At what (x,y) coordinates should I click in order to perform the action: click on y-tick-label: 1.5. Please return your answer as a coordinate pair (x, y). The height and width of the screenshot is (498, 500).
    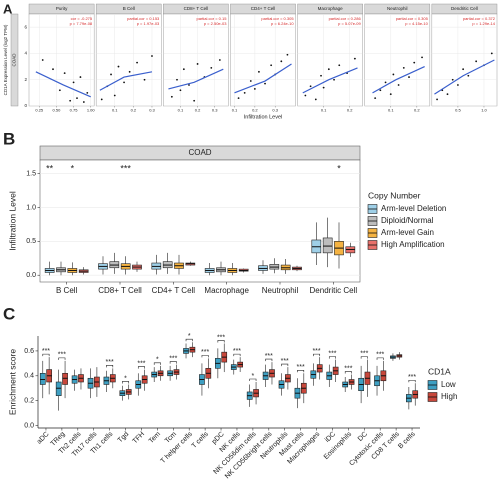
    Looking at the image, I should click on (31, 173).